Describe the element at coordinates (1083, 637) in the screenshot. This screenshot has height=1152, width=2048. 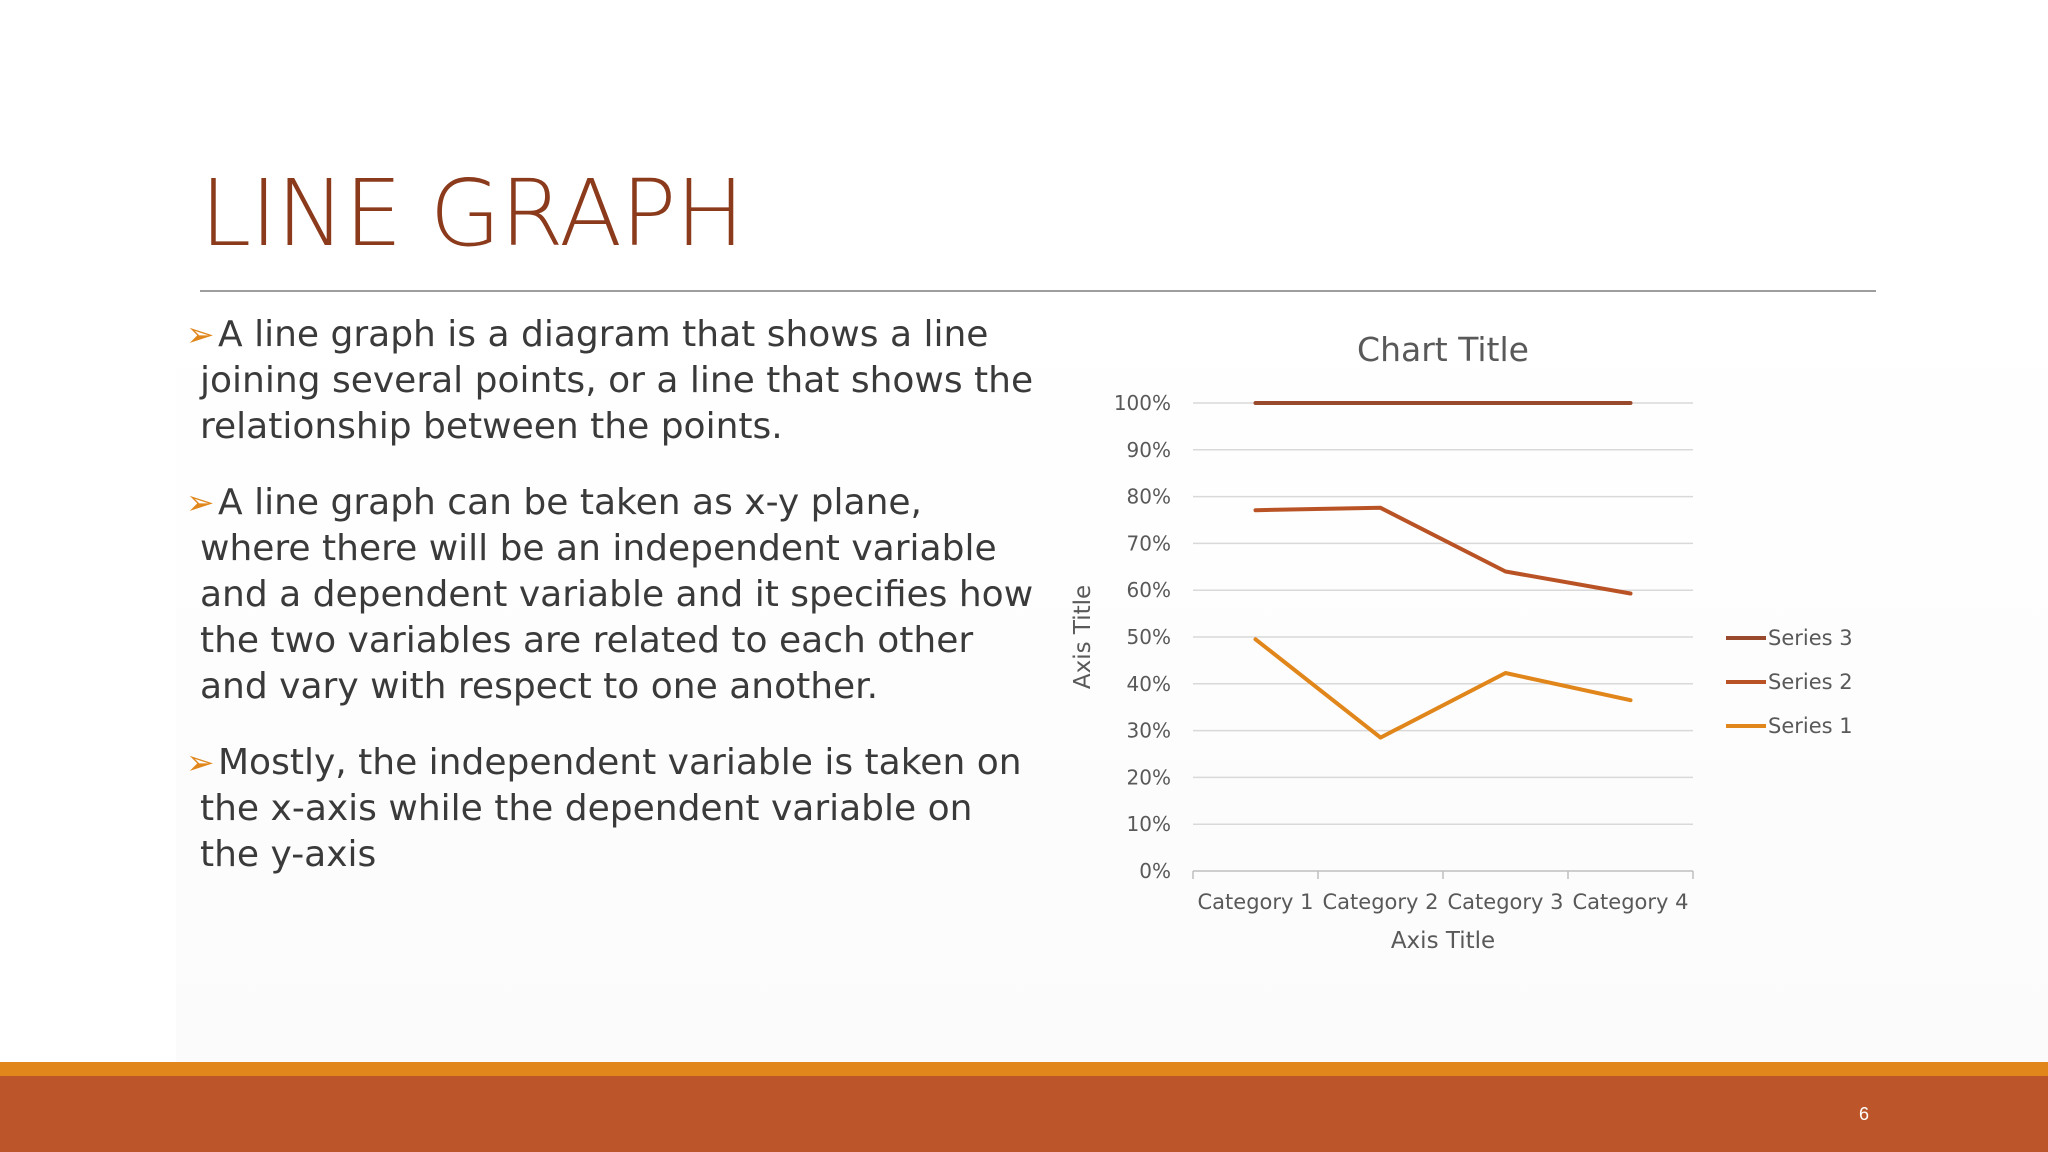
I see `y-axis-title: Axis Title` at that location.